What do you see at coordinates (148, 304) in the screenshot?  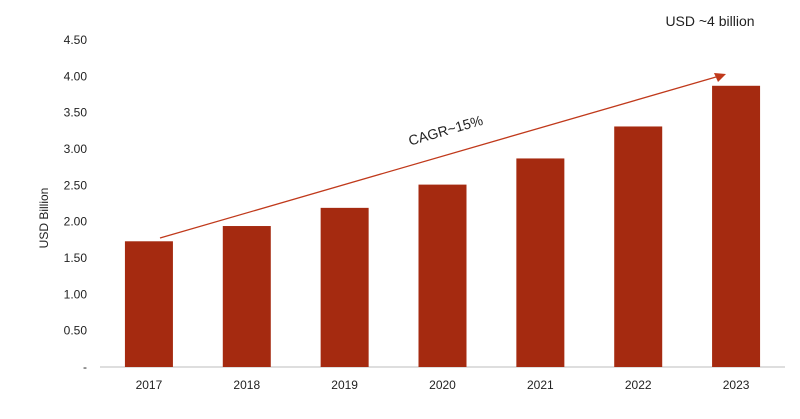 I see `bar-2017` at bounding box center [148, 304].